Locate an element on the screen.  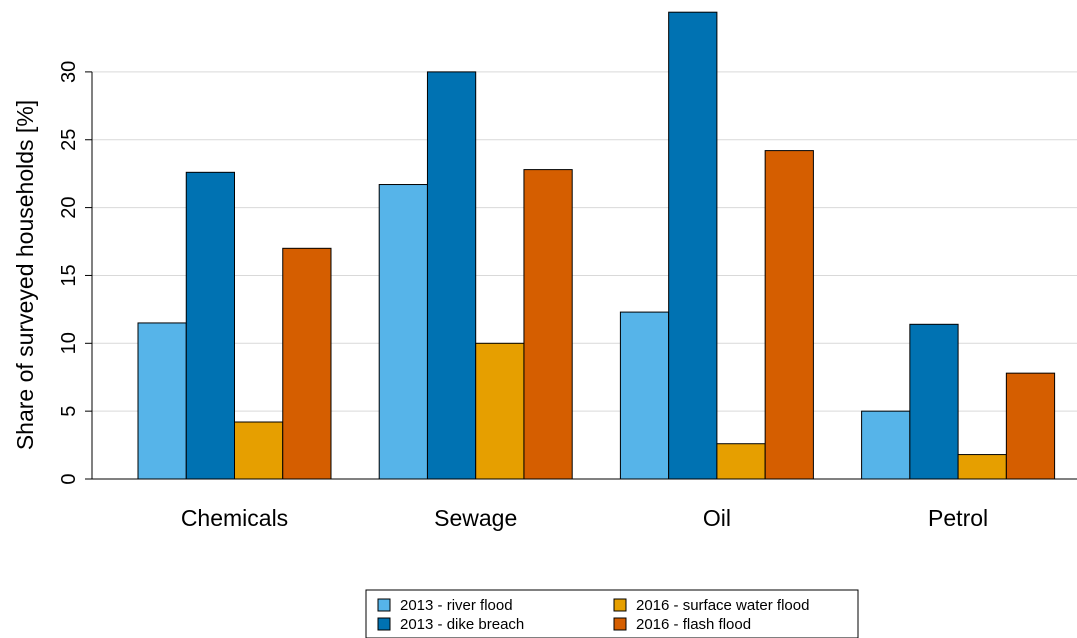
y-tick-label: 0 is located at coordinates (69, 478).